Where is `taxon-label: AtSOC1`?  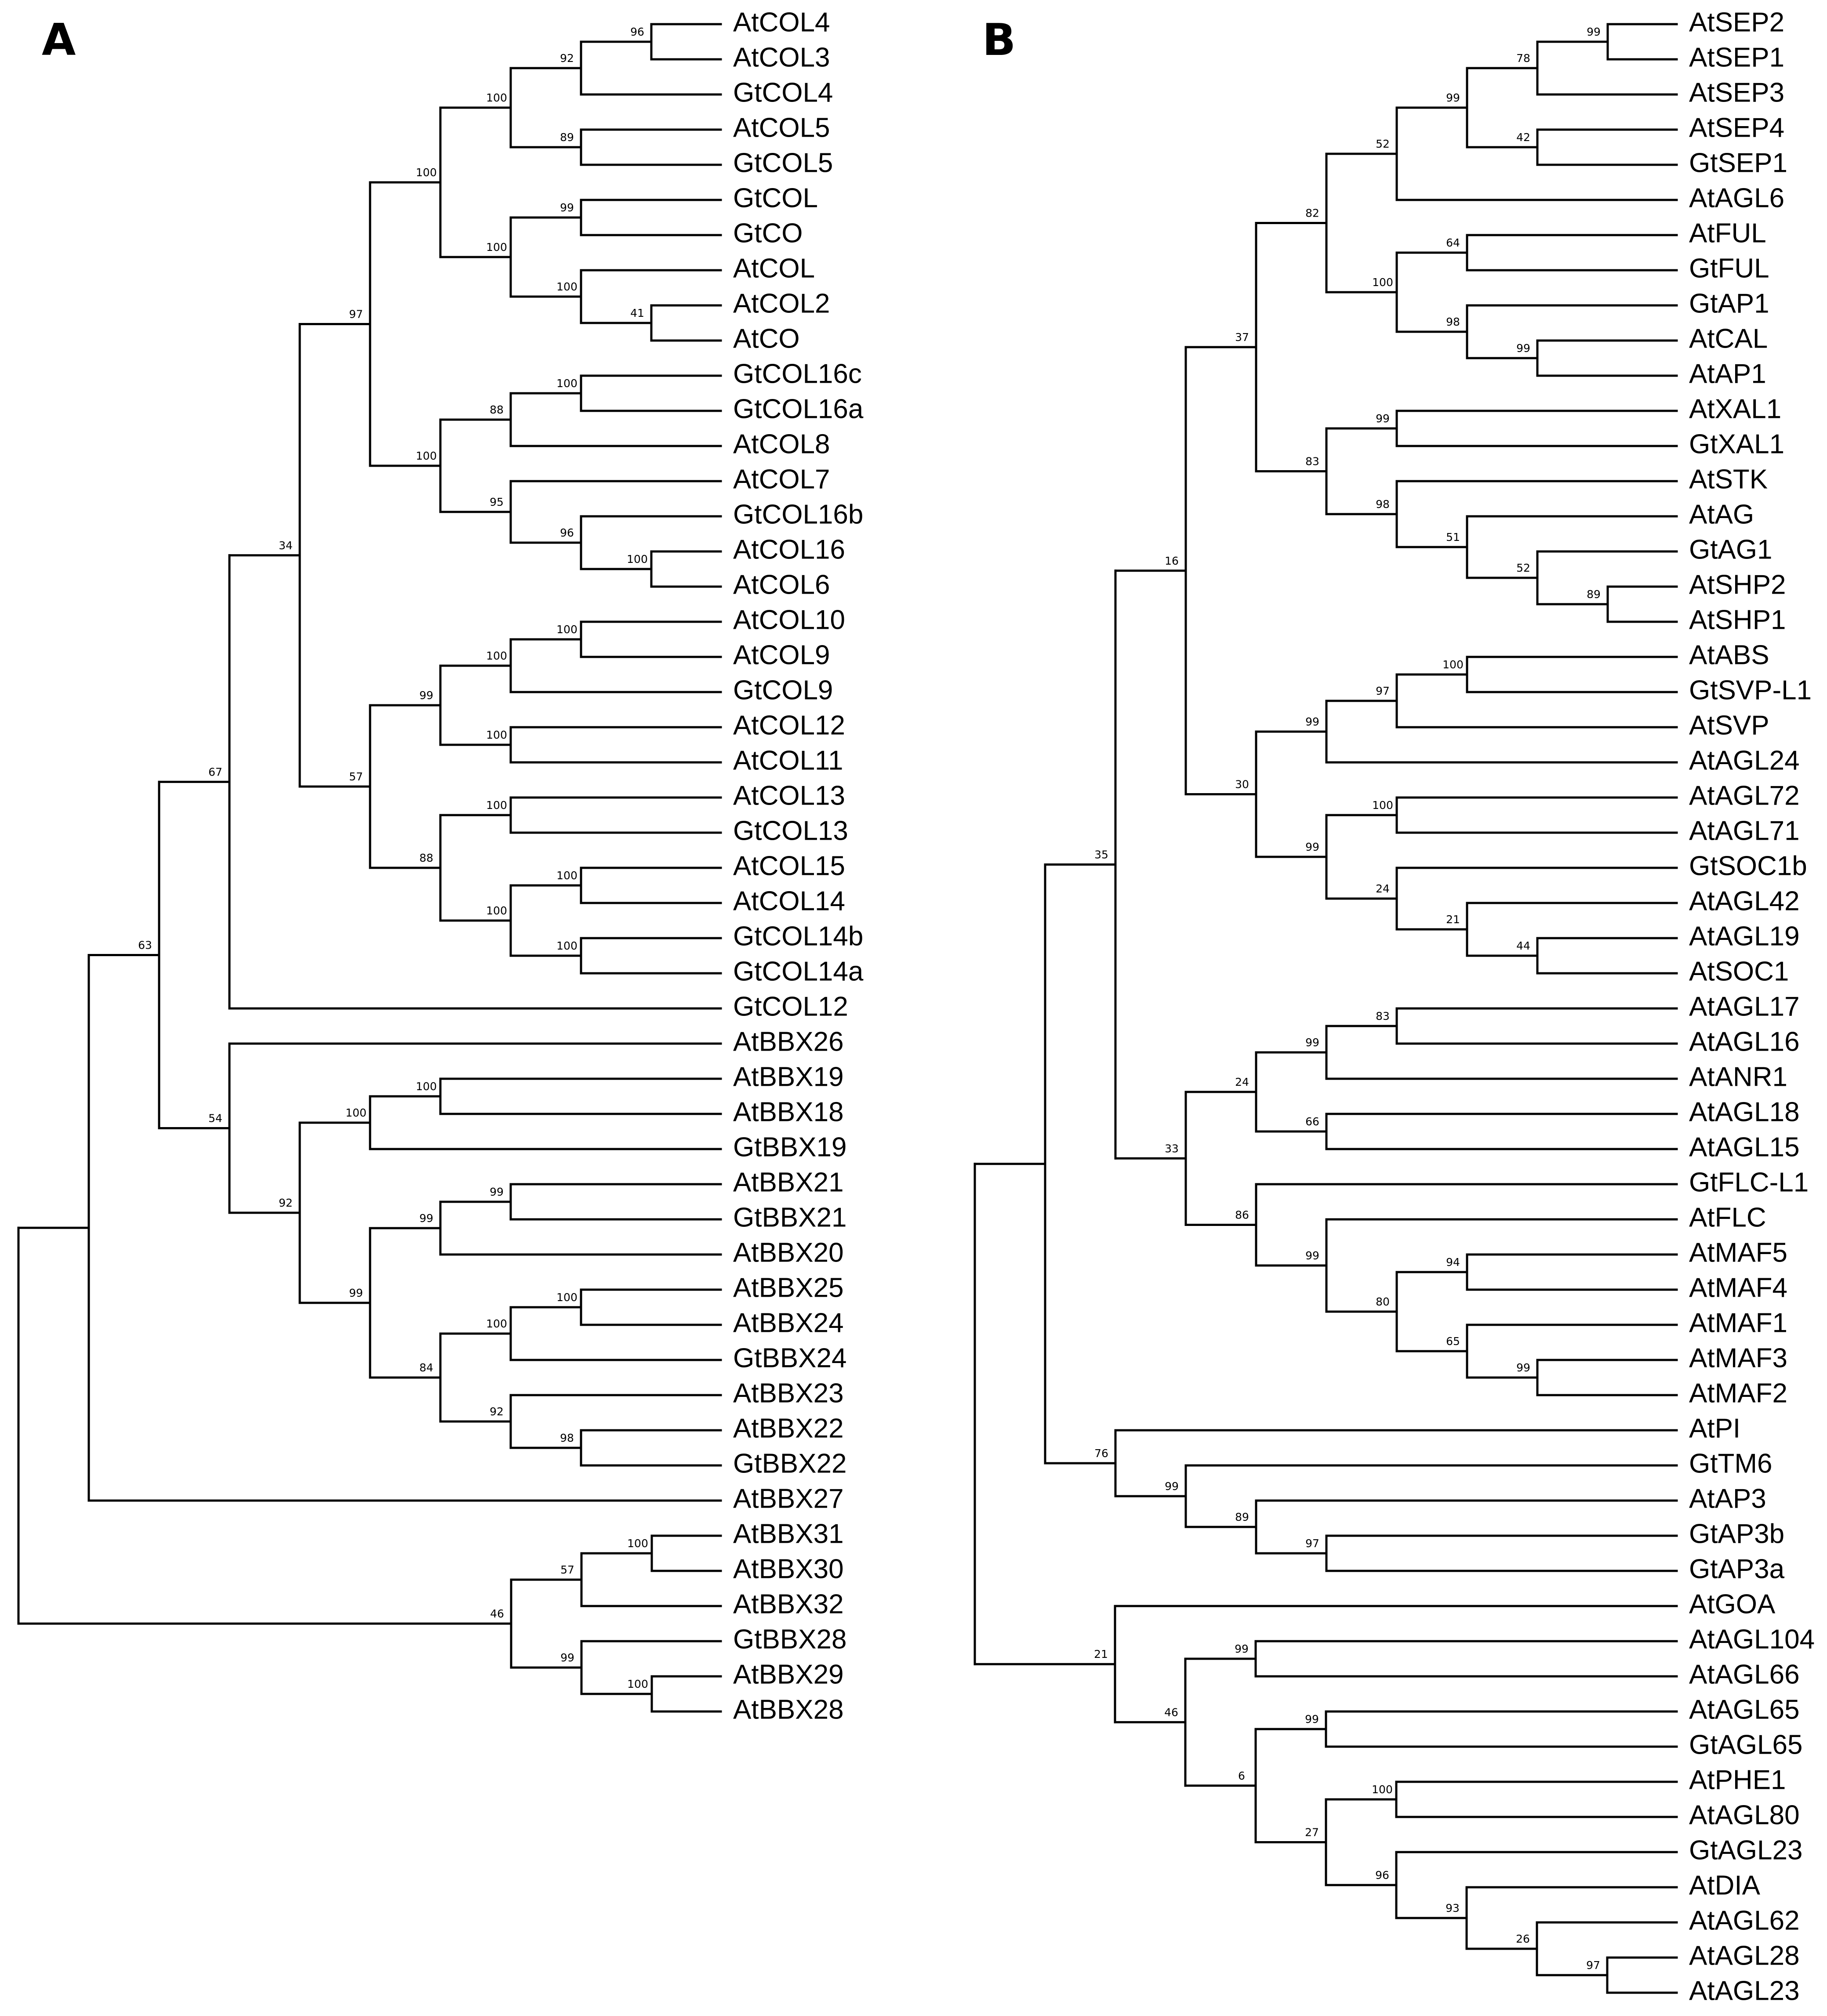
taxon-label: AtSOC1 is located at coordinates (1739, 971).